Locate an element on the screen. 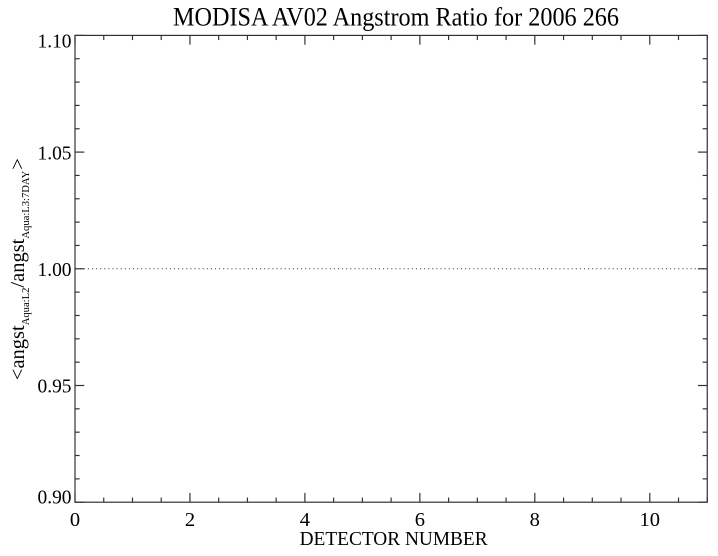 The image size is (718, 556). svg-text: /angst is located at coordinates (18, 262).